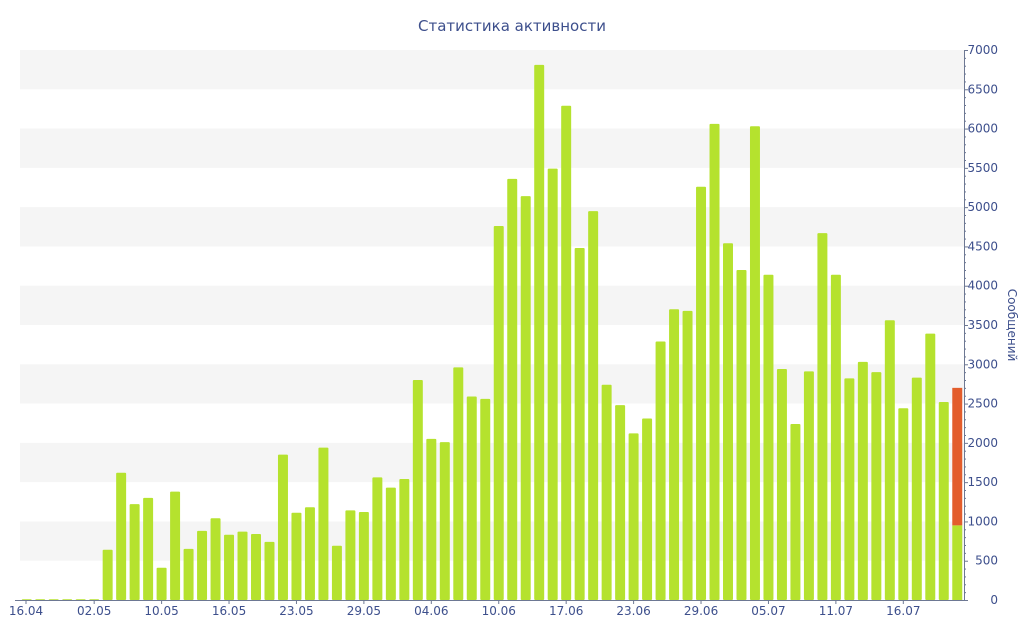  What do you see at coordinates (982, 129) in the screenshot?
I see `y-tick-label: 6000` at bounding box center [982, 129].